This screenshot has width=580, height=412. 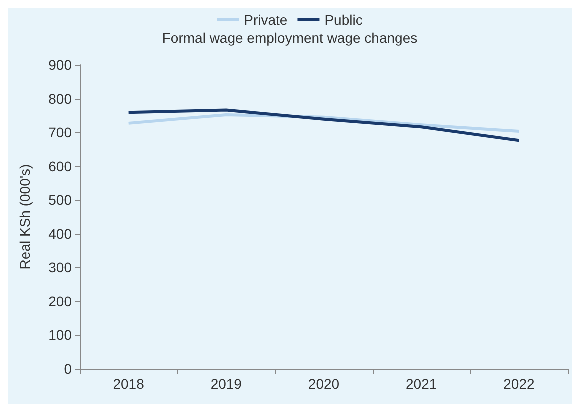 I want to click on chart-title: Formal wage employment wage changes, so click(x=290, y=38).